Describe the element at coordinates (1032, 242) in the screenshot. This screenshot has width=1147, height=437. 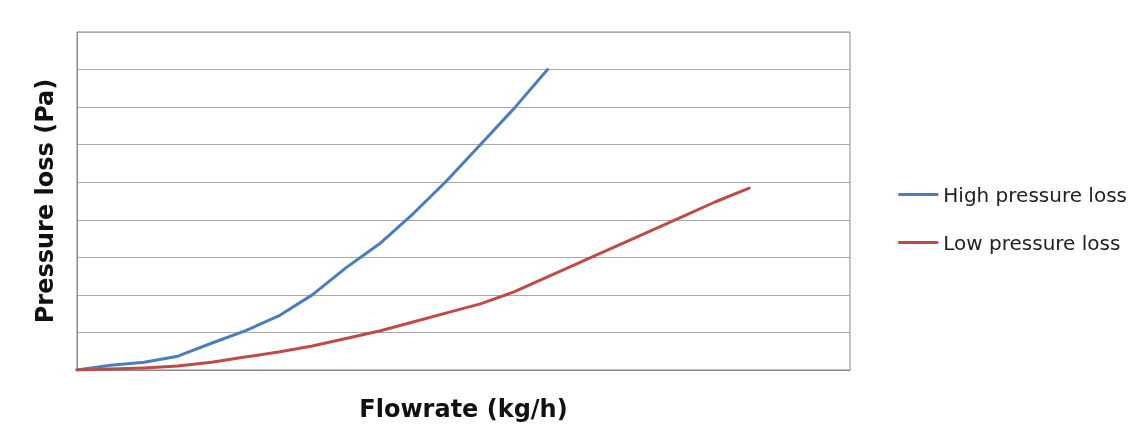
I see `legend-label: Low pressure loss` at that location.